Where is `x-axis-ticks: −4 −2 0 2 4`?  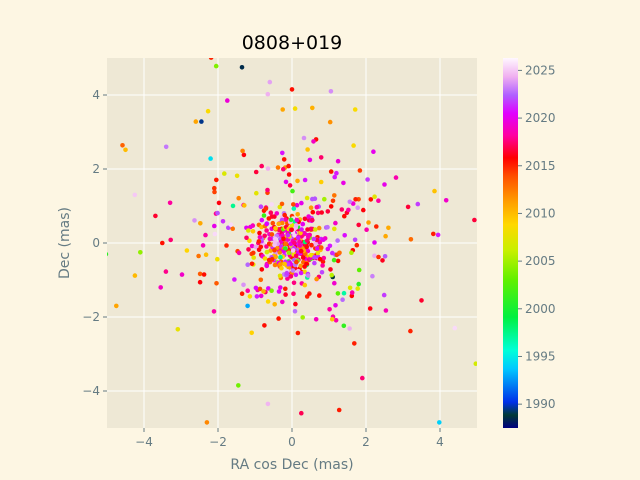 x-axis-ticks: −4 −2 0 2 4 is located at coordinates (289, 438).